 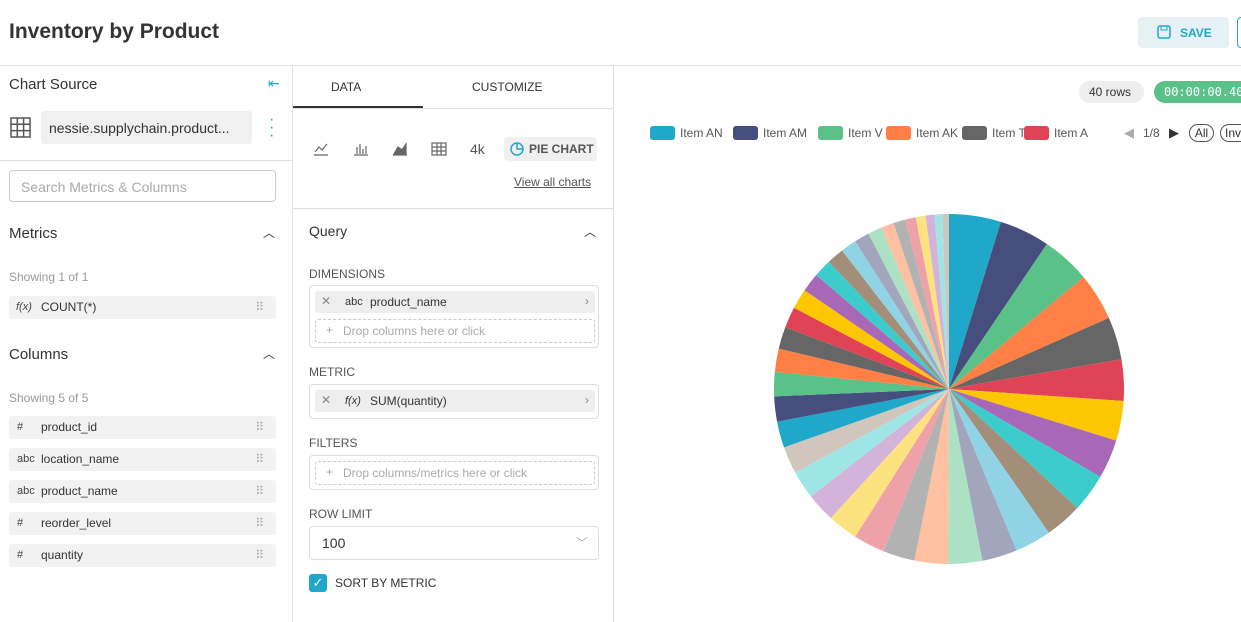 What do you see at coordinates (507, 87) in the screenshot?
I see `tab-customize: CUSTOMIZE` at bounding box center [507, 87].